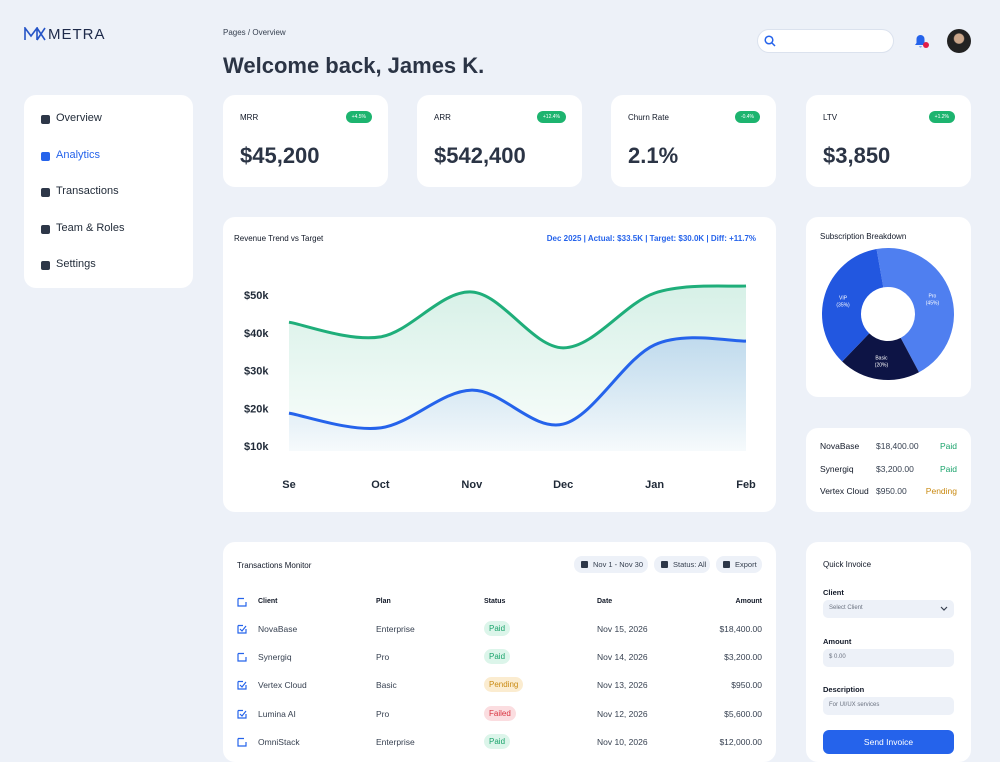 This screenshot has height=762, width=1000. I want to click on table-header: Status, so click(495, 601).